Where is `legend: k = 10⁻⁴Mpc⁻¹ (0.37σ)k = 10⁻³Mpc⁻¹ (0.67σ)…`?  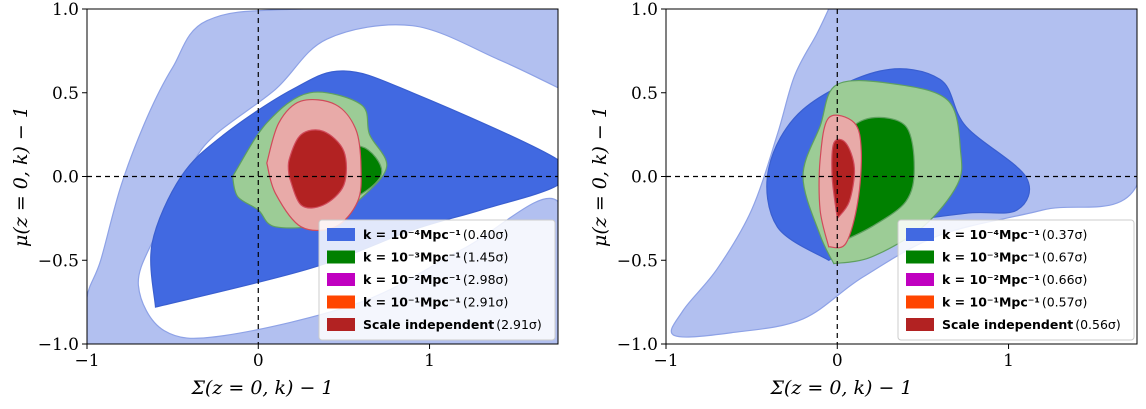
legend: k = 10⁻⁴Mpc⁻¹ (0.37σ)k = 10⁻³Mpc⁻¹ (0.67σ)… is located at coordinates (1016, 280).